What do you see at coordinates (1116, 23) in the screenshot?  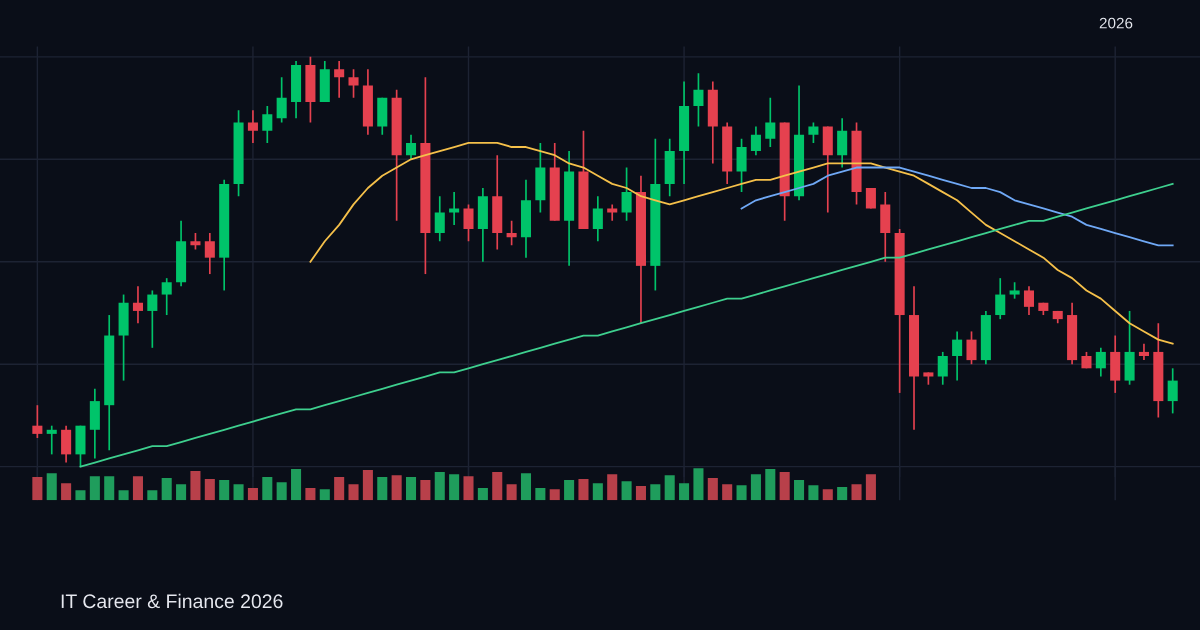 I see `text: 2026` at bounding box center [1116, 23].